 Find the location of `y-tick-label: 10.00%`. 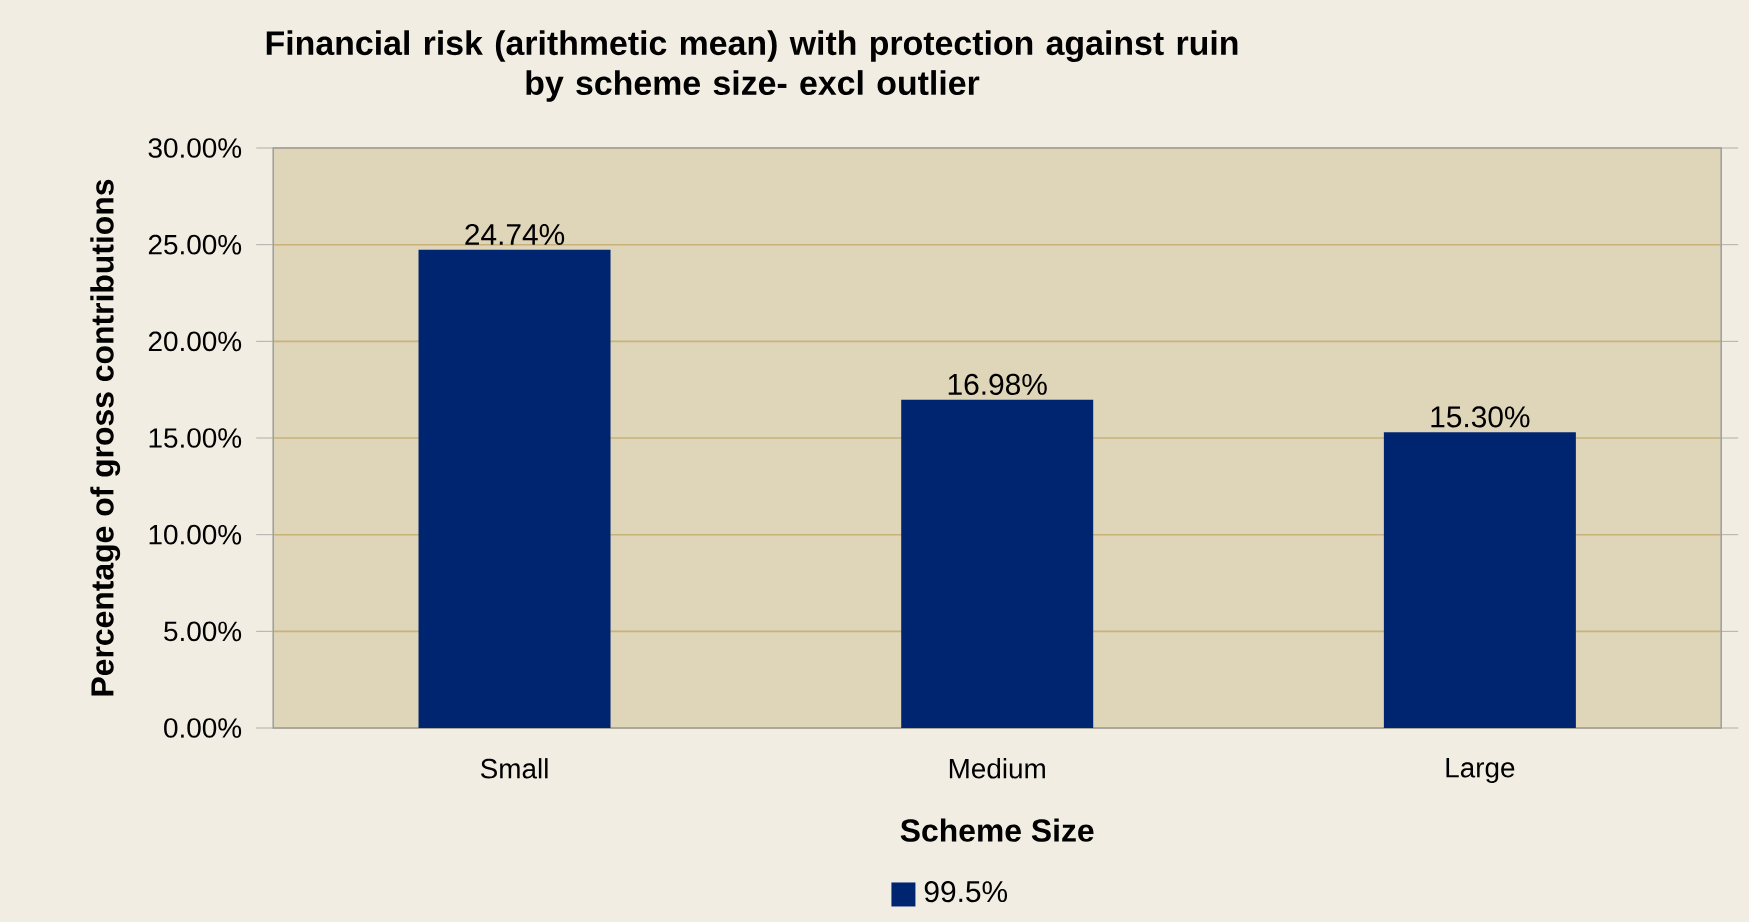

y-tick-label: 10.00% is located at coordinates (195, 534).